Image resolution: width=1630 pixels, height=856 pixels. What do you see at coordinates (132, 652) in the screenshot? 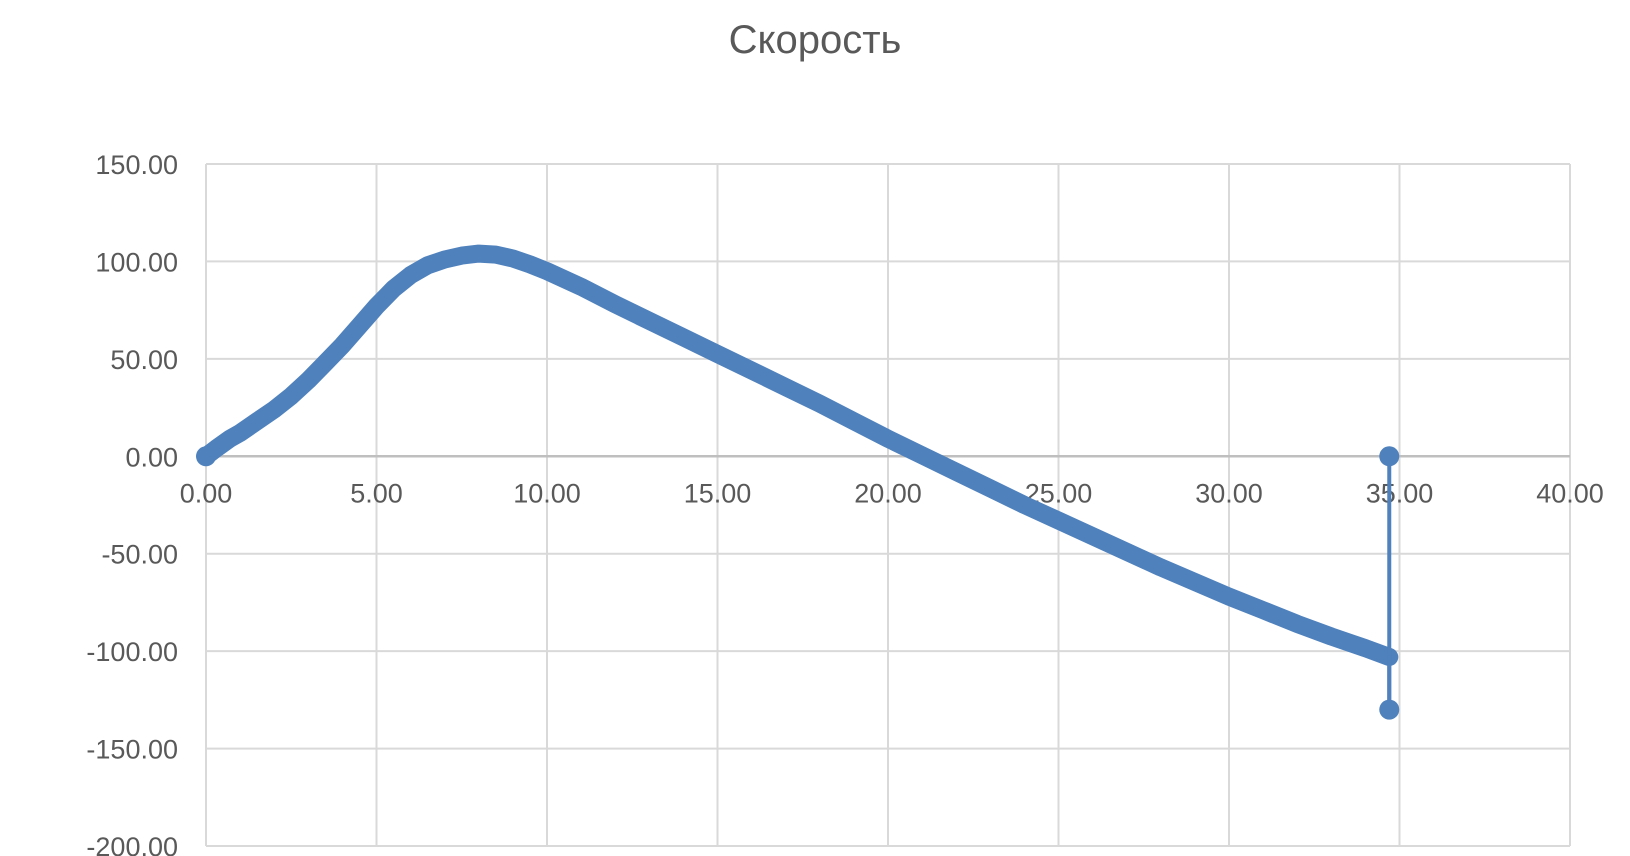
I see `y-tick-label: -100.00` at bounding box center [132, 652].